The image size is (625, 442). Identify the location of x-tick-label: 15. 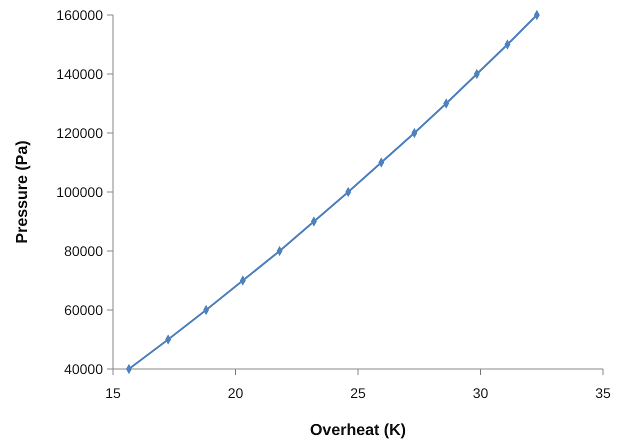
(113, 393).